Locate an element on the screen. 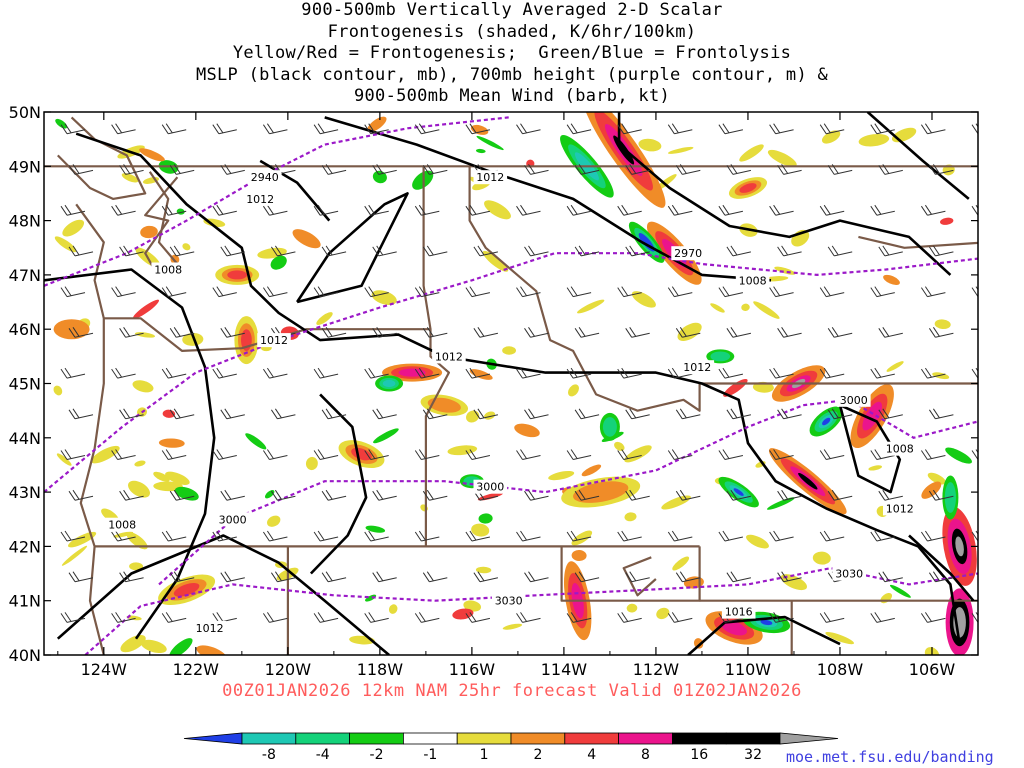 Image resolution: width=1024 pixels, height=768 pixels. lon-label: 108W is located at coordinates (840, 669).